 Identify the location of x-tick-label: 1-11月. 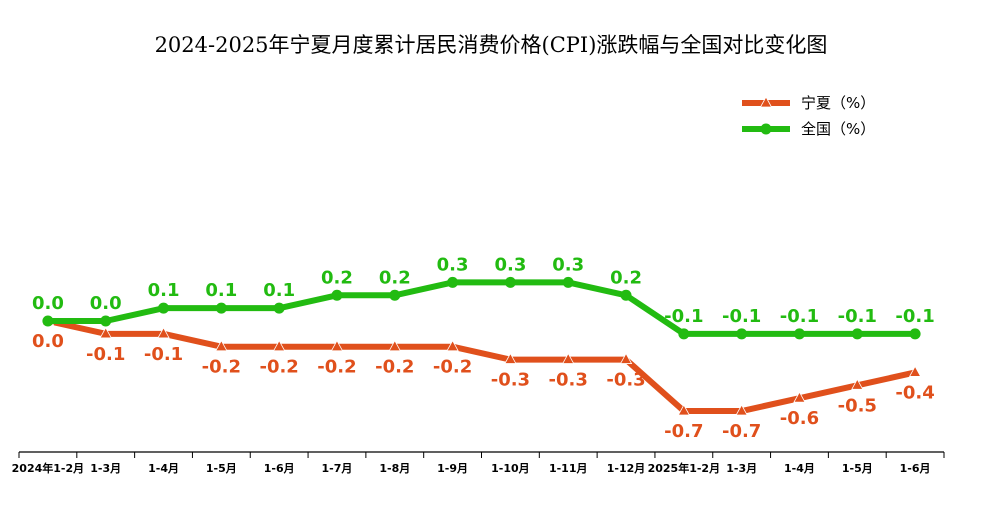
(568, 468).